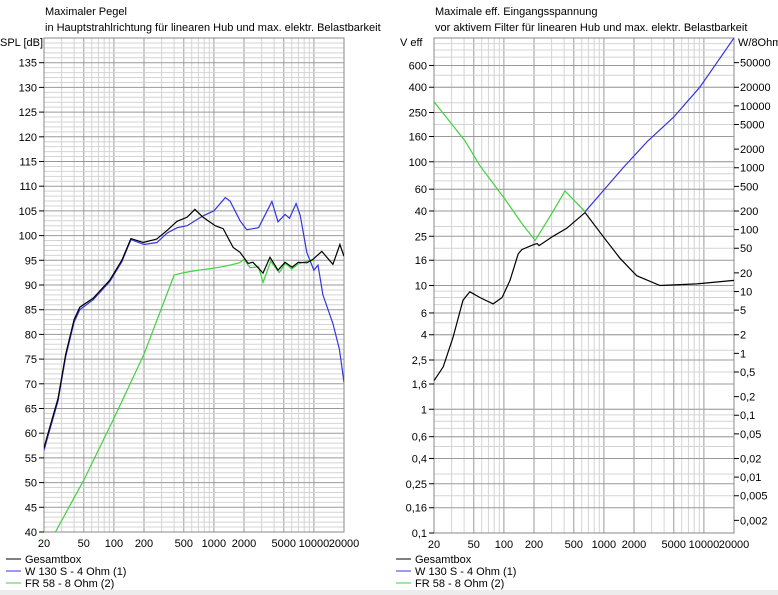 The height and width of the screenshot is (595, 778). I want to click on y-tick-label: 55, so click(31, 459).